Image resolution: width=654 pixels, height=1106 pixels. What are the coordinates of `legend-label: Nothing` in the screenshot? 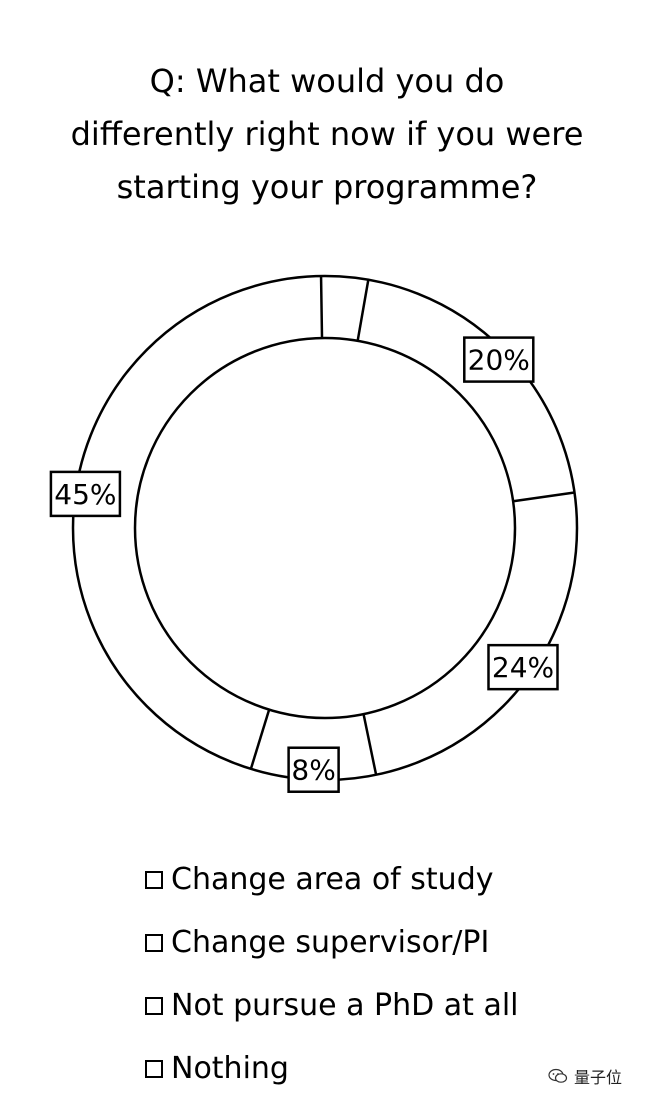 It's located at (230, 1068).